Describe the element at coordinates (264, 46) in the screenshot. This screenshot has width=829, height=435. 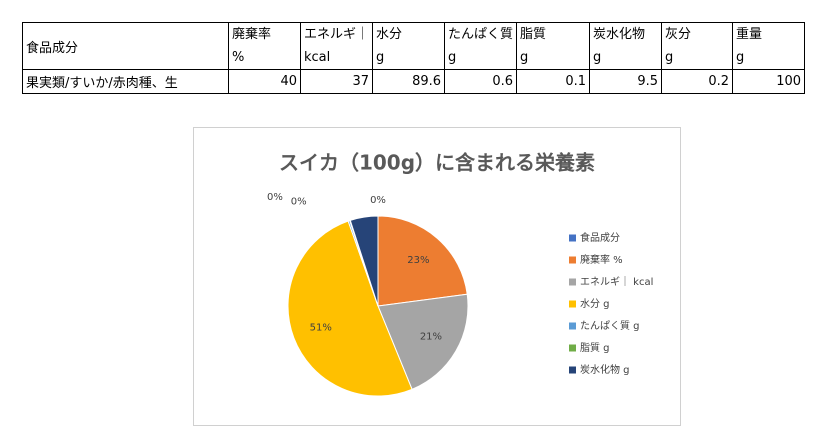
I see `header-cell: 廃棄率%` at that location.